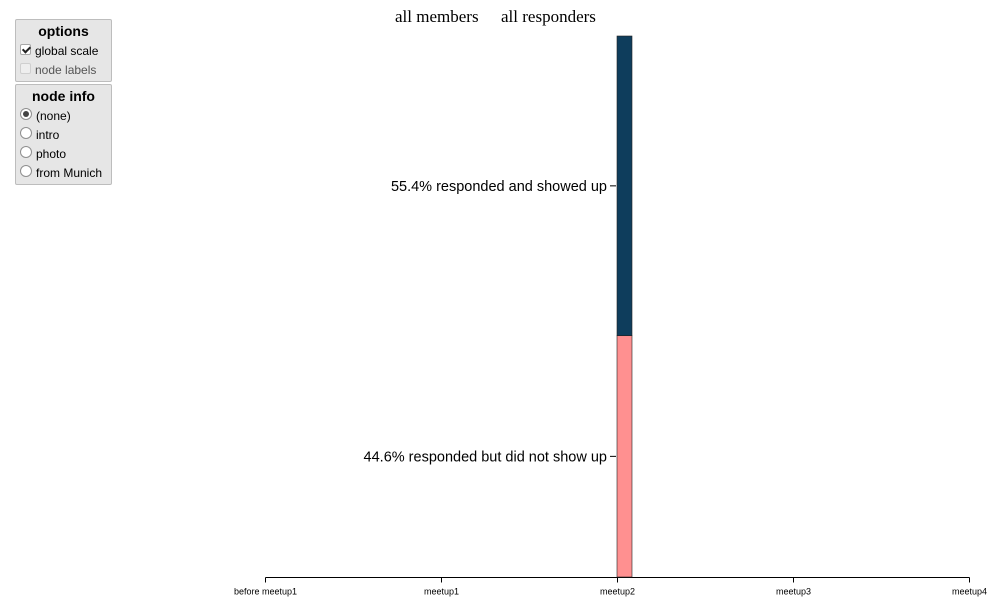  What do you see at coordinates (53, 115) in the screenshot?
I see `node-info-label-none: (none)` at bounding box center [53, 115].